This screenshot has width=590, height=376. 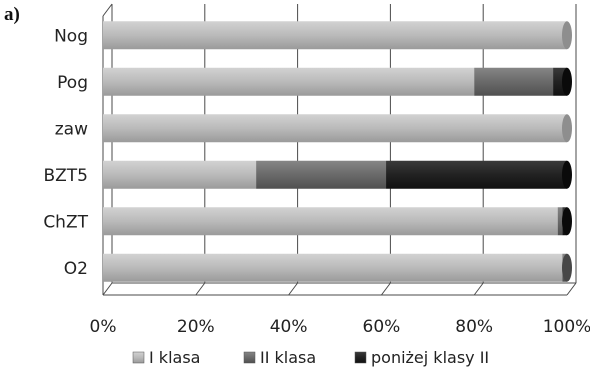 I want to click on legend-swatch-i-klasa, so click(x=138, y=357).